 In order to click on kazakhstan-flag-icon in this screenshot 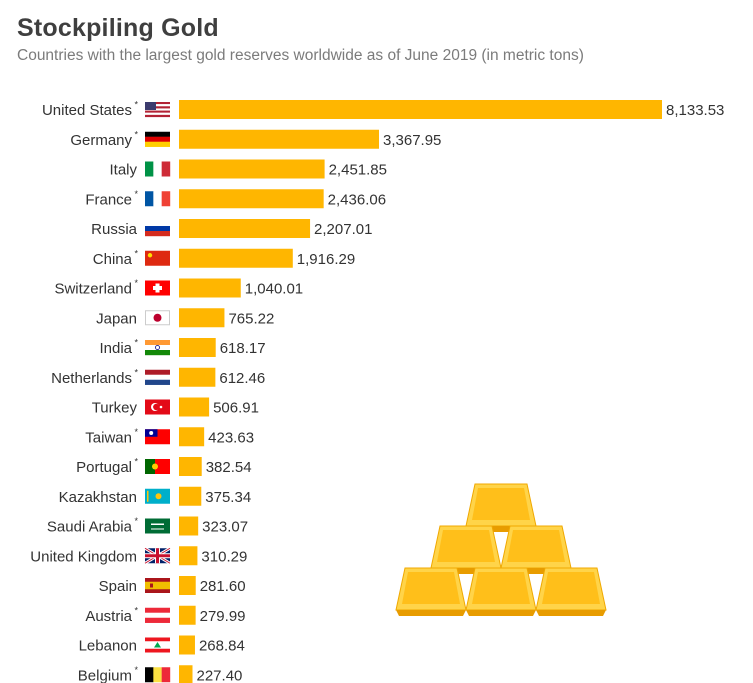, I will do `click(157, 496)`.